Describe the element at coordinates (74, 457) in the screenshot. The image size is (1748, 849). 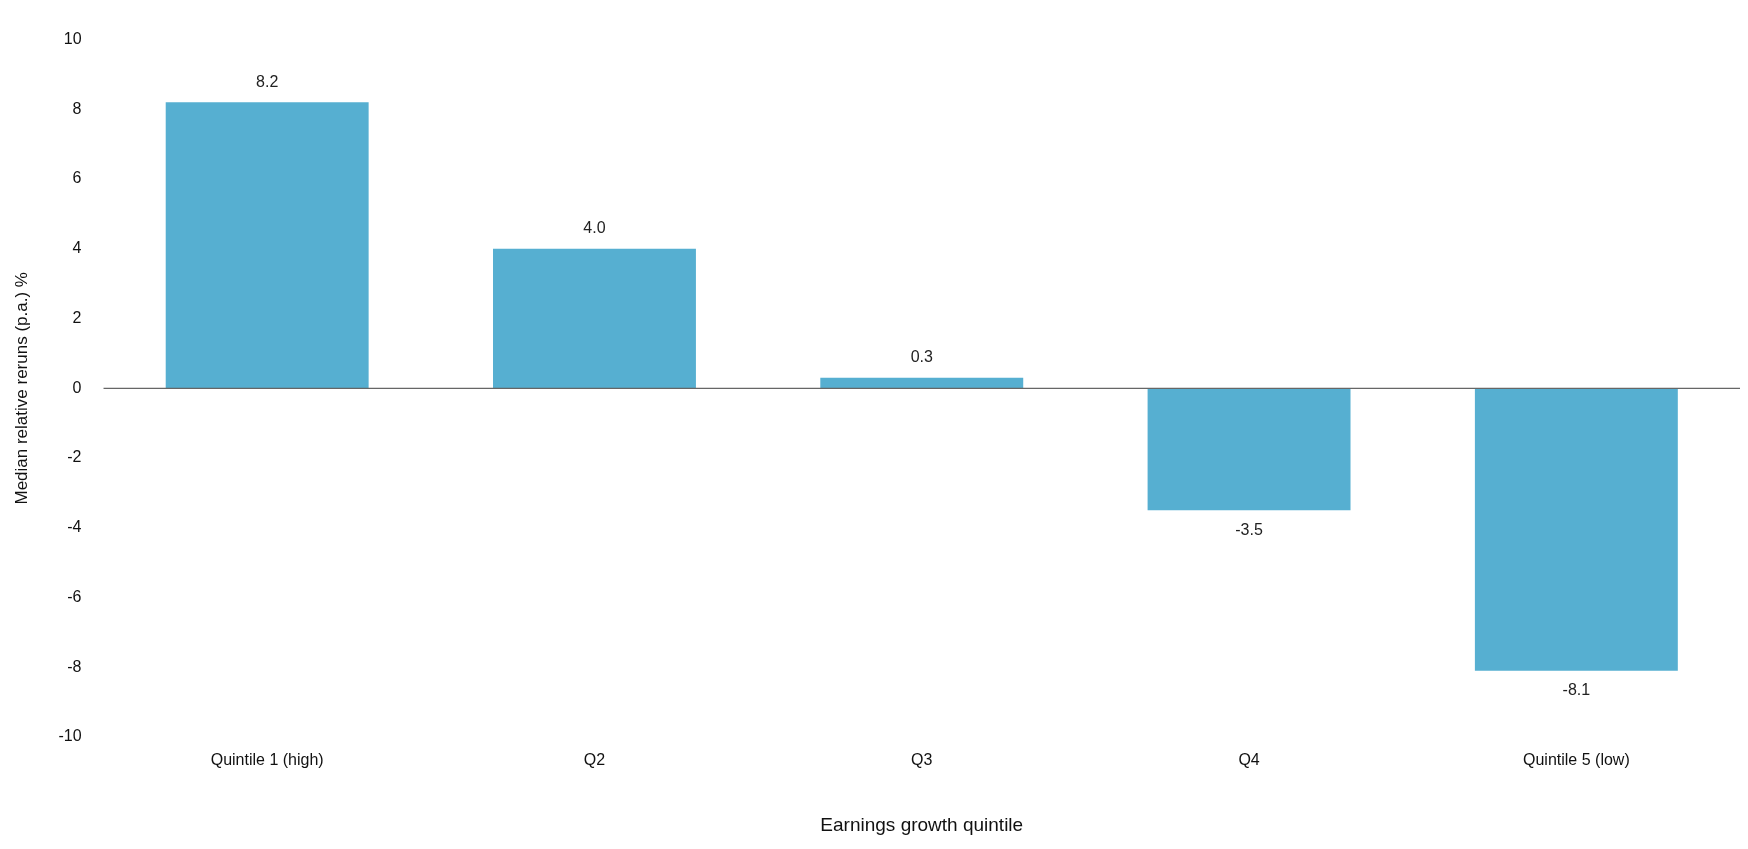
I see `y-tick-label: -2` at that location.